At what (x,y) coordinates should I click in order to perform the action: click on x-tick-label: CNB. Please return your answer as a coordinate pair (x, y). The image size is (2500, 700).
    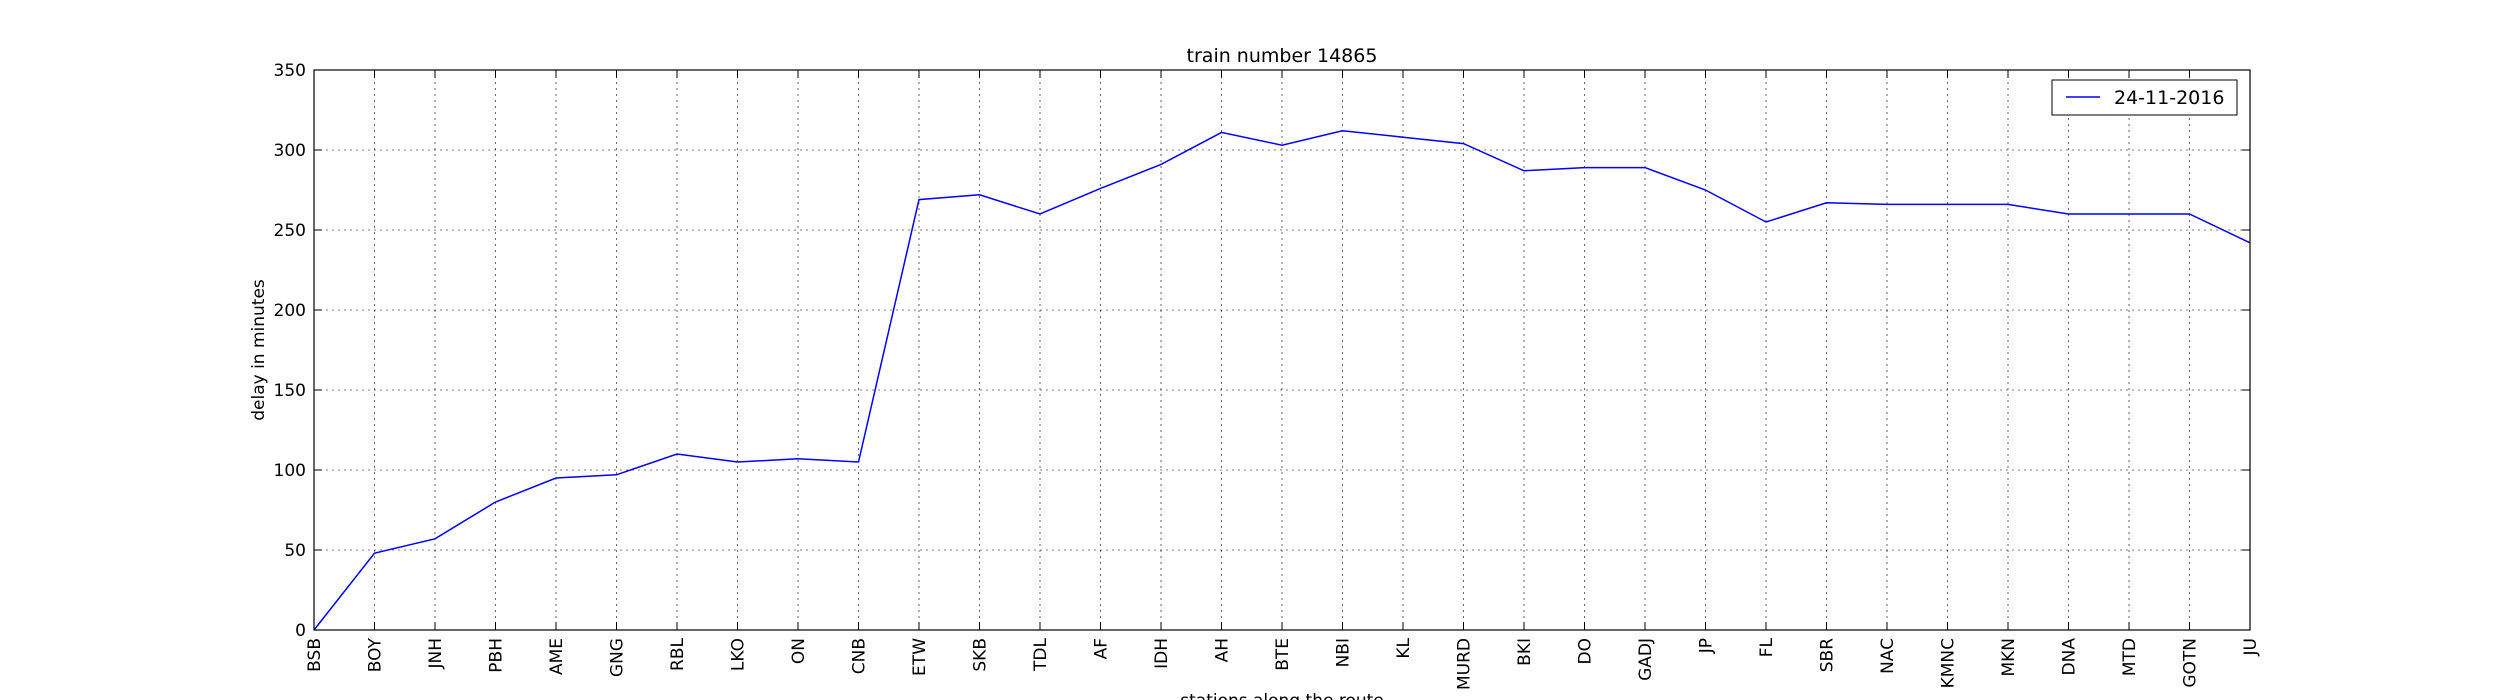
    Looking at the image, I should click on (860, 656).